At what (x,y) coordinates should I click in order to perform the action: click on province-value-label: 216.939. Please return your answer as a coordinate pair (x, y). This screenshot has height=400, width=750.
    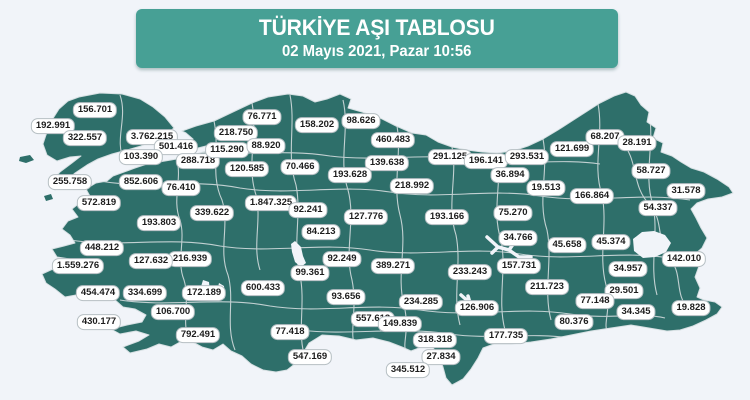
    Looking at the image, I should click on (190, 259).